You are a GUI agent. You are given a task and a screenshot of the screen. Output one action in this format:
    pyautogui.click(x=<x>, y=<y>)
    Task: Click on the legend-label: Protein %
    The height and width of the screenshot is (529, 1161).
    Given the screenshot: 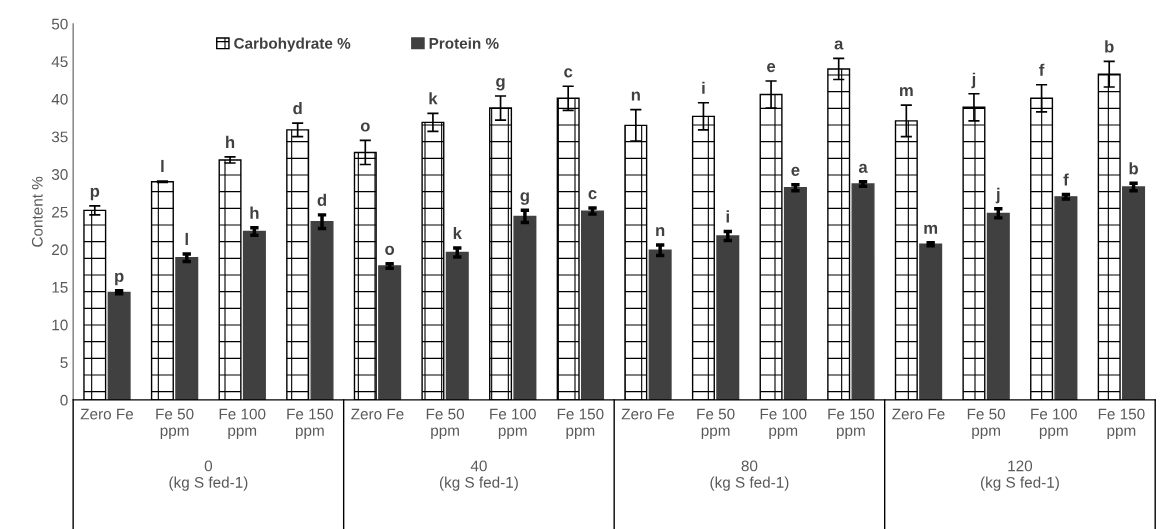 What is the action you would take?
    pyautogui.click(x=464, y=43)
    